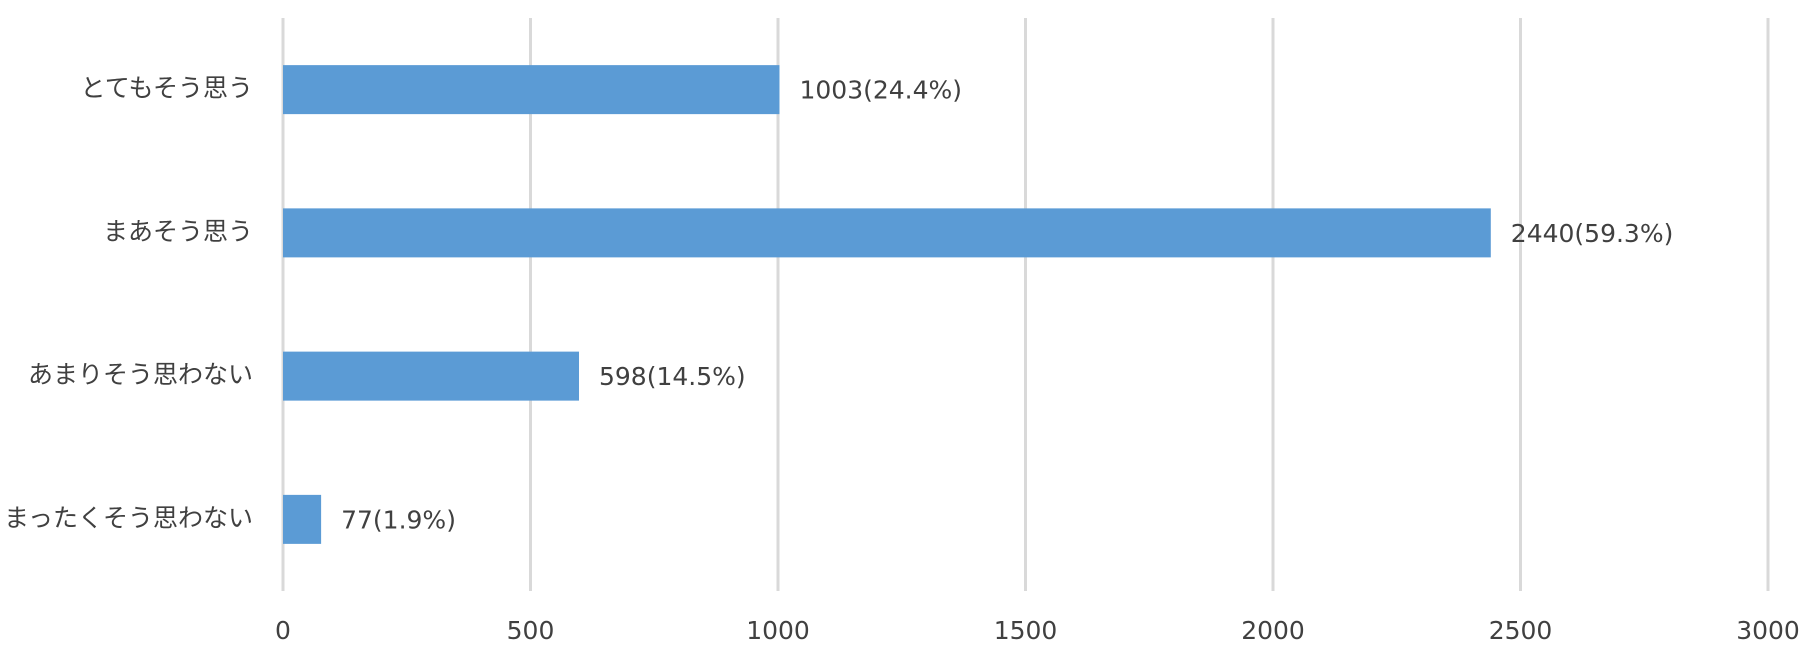 The height and width of the screenshot is (655, 1814). Describe the element at coordinates (178, 231) in the screenshot. I see `y-tick-label: まあそう思う` at that location.